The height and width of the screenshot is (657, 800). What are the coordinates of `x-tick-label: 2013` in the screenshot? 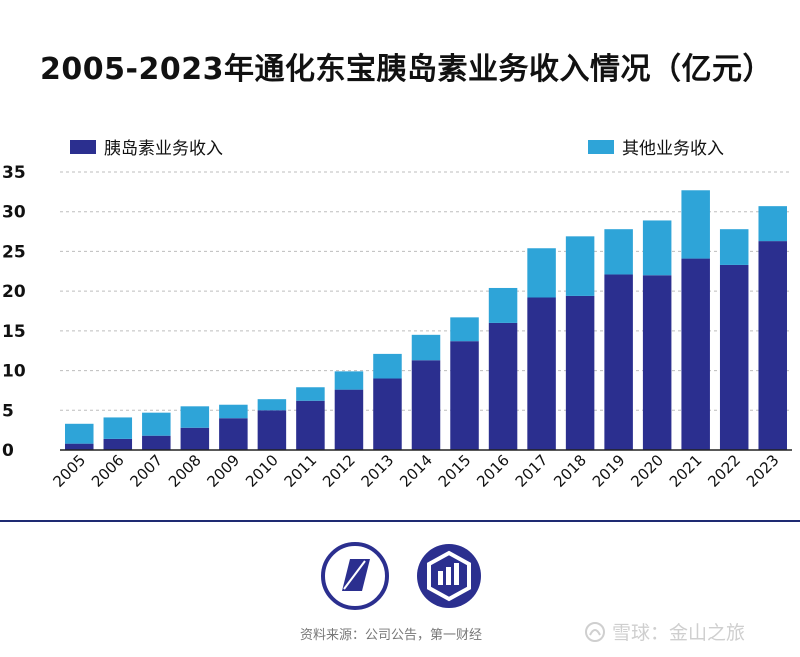 It's located at (378, 471).